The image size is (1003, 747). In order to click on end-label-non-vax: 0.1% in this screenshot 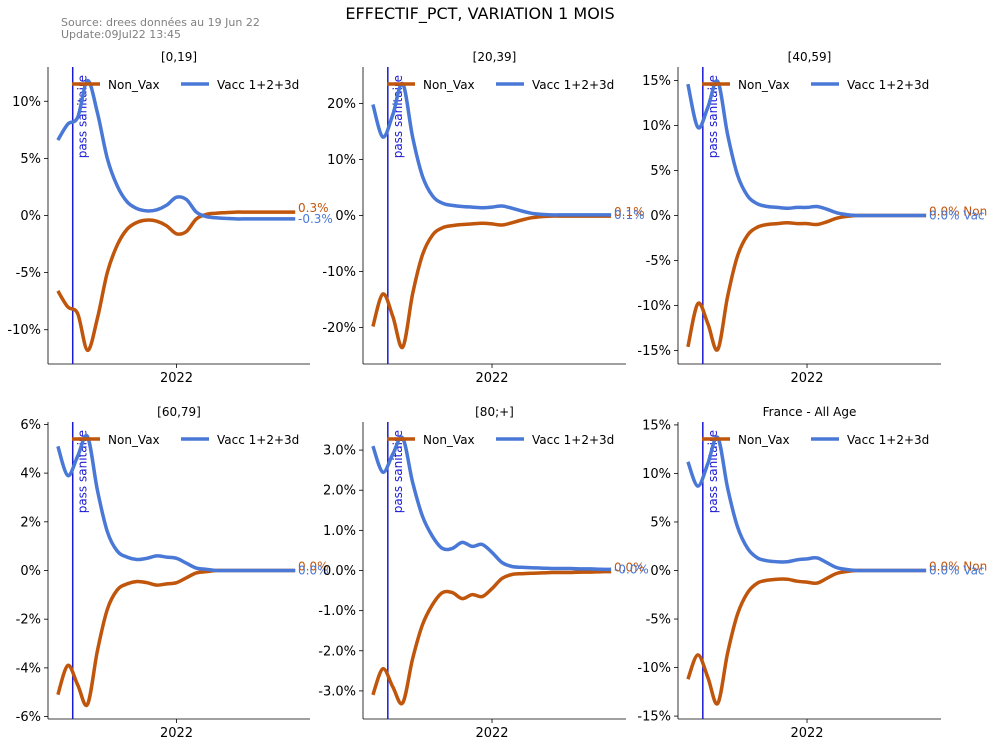, I will do `click(629, 212)`.